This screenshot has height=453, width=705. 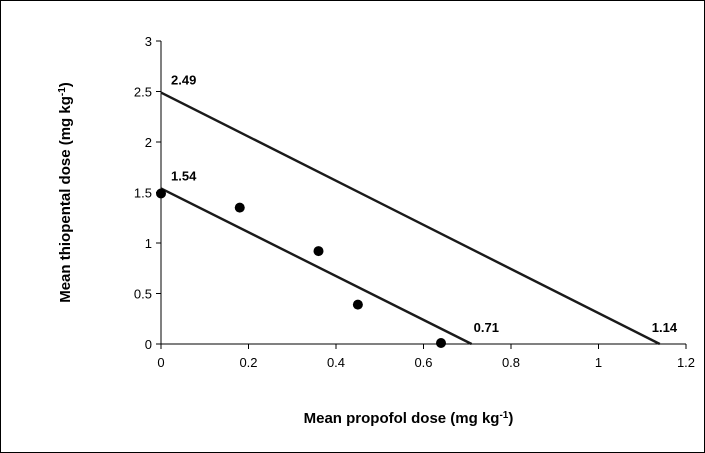 I want to click on x-tick-label: 1.2, so click(x=686, y=362).